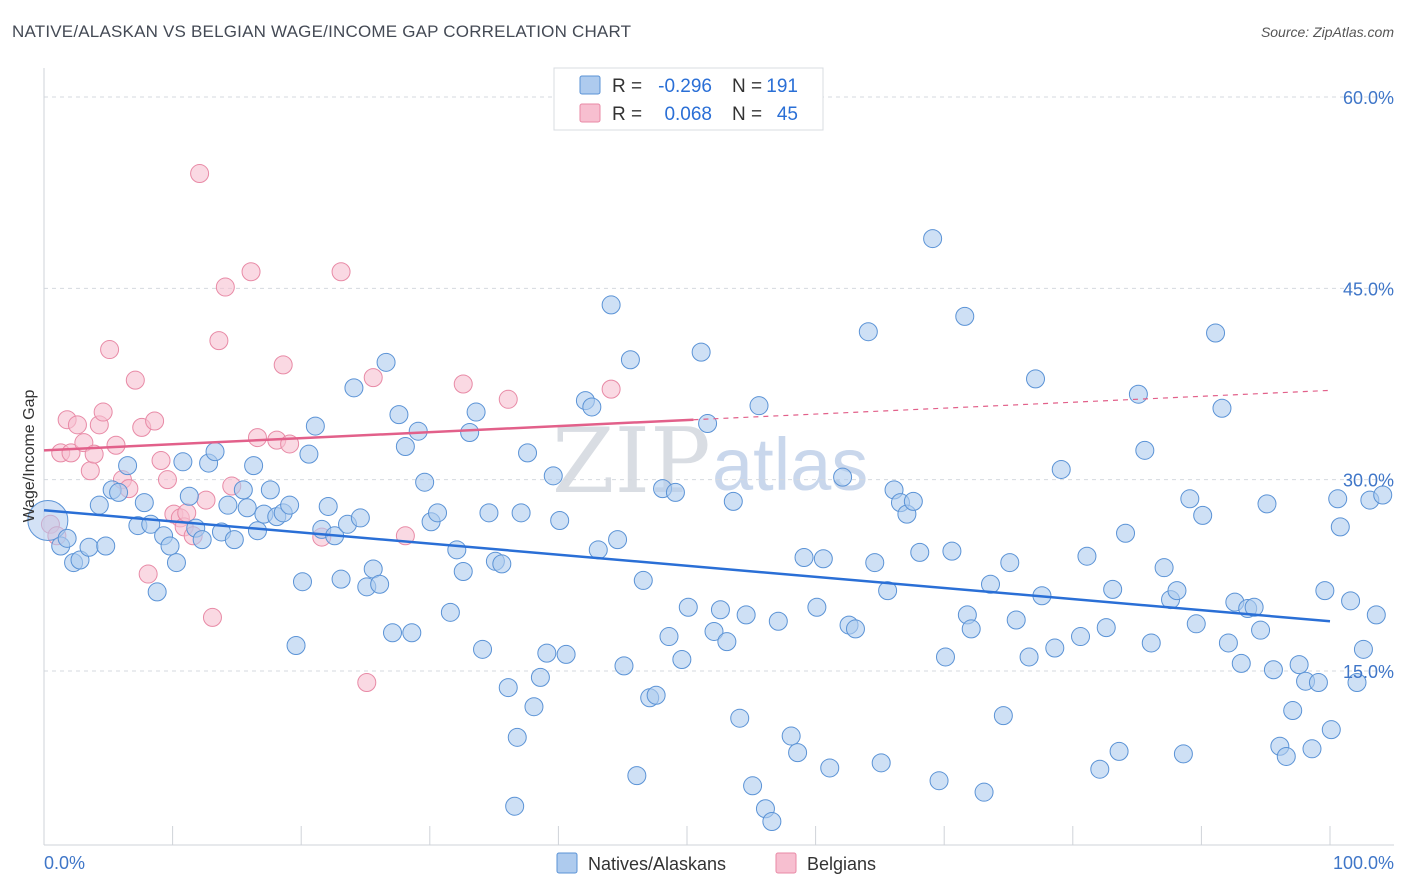 This screenshot has width=1406, height=892. I want to click on trend-line-natives, so click(687, 566).